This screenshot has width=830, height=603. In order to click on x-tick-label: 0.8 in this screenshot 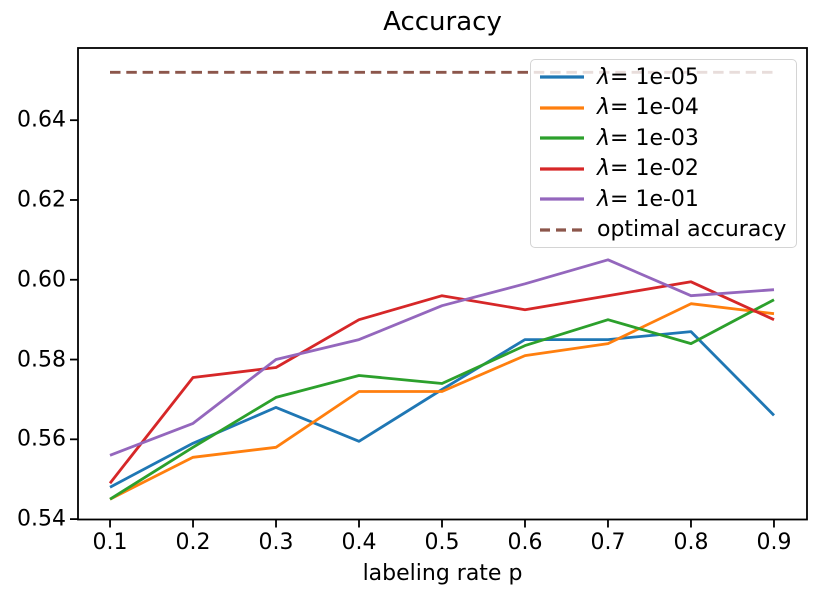, I will do `click(691, 542)`.